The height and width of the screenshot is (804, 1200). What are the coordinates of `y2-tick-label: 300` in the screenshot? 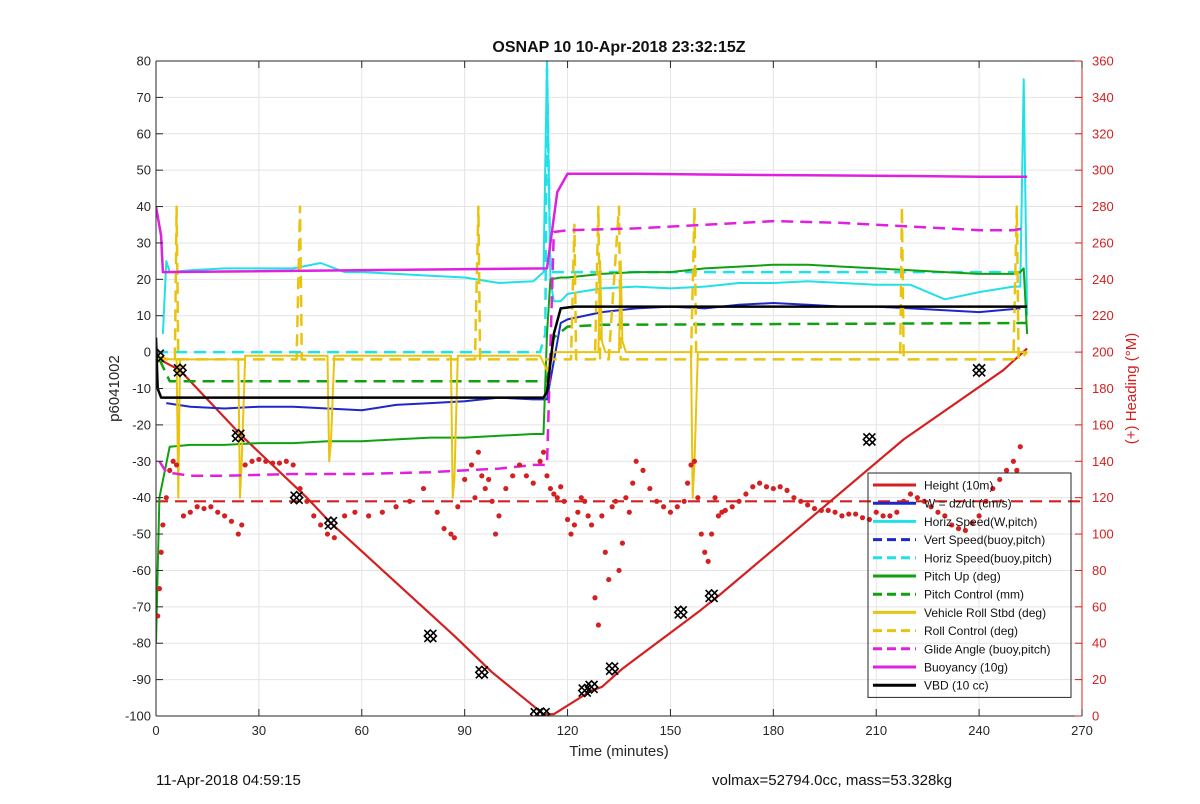 It's located at (1103, 170).